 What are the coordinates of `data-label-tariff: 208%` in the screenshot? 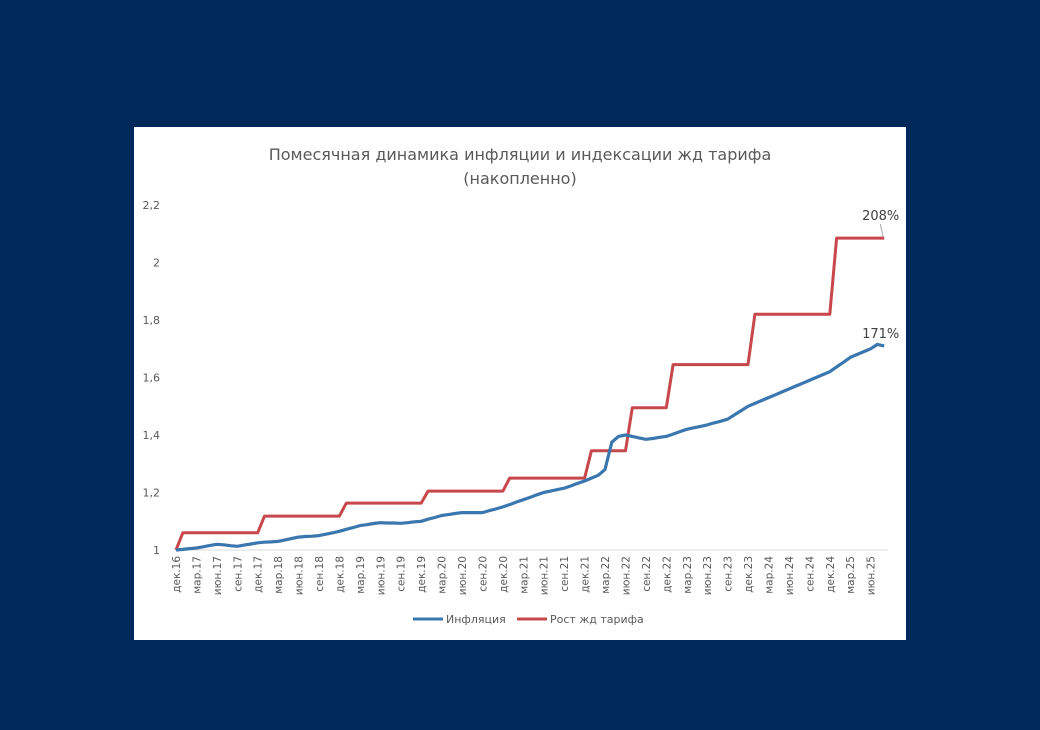 It's located at (880, 216).